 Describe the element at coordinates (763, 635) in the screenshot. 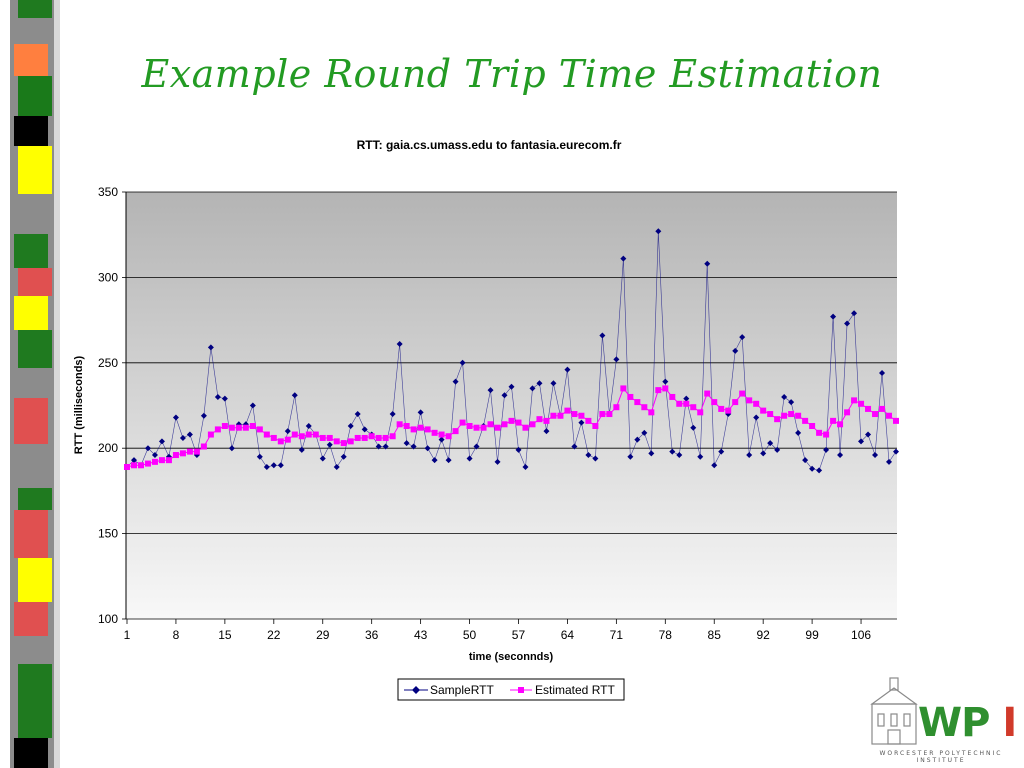

I see `x-tick-label: 92` at that location.